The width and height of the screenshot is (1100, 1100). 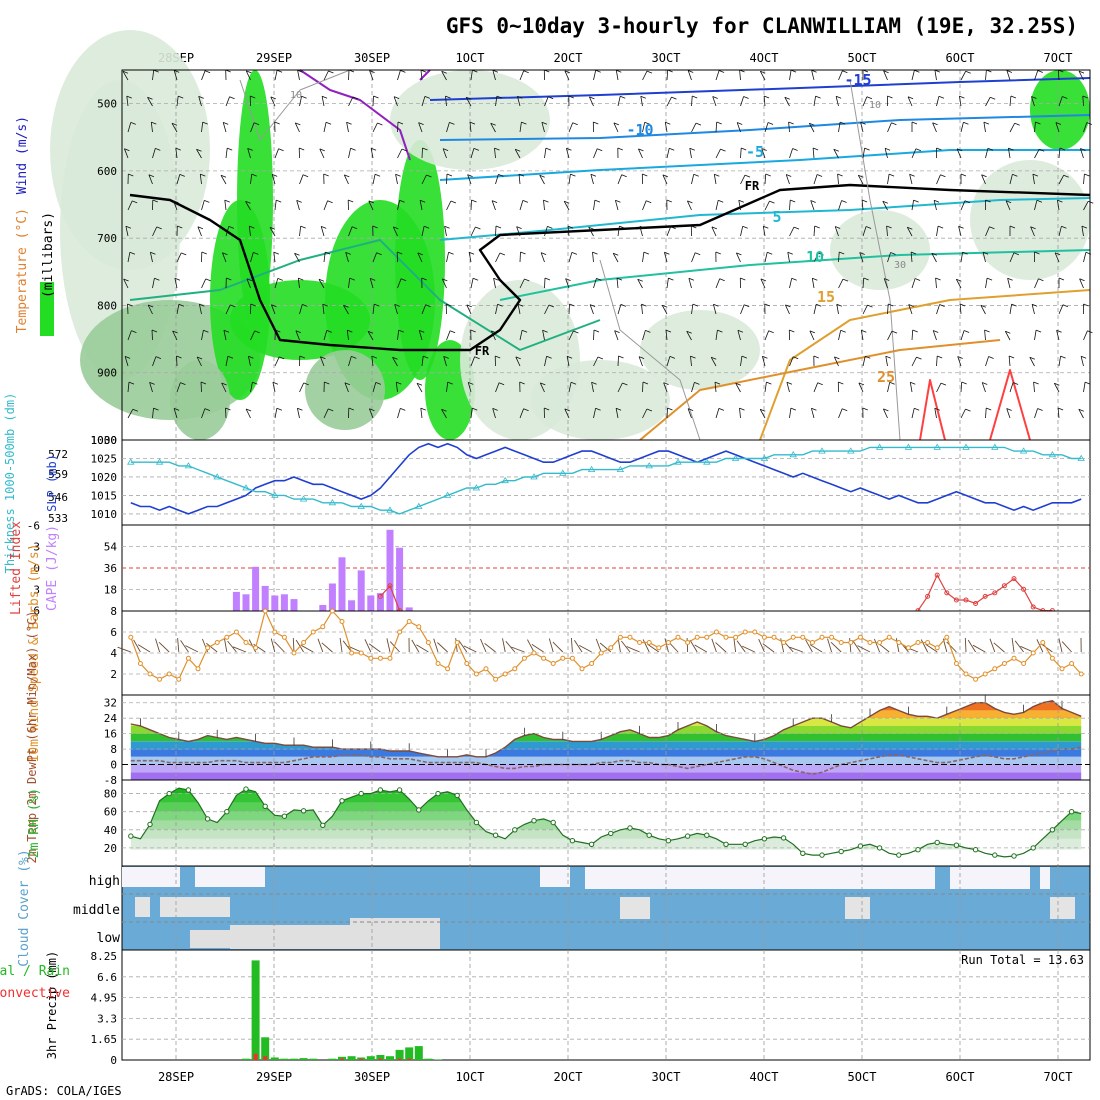 What do you see at coordinates (428, 1059) in the screenshot?
I see `precip-total-bar` at bounding box center [428, 1059].